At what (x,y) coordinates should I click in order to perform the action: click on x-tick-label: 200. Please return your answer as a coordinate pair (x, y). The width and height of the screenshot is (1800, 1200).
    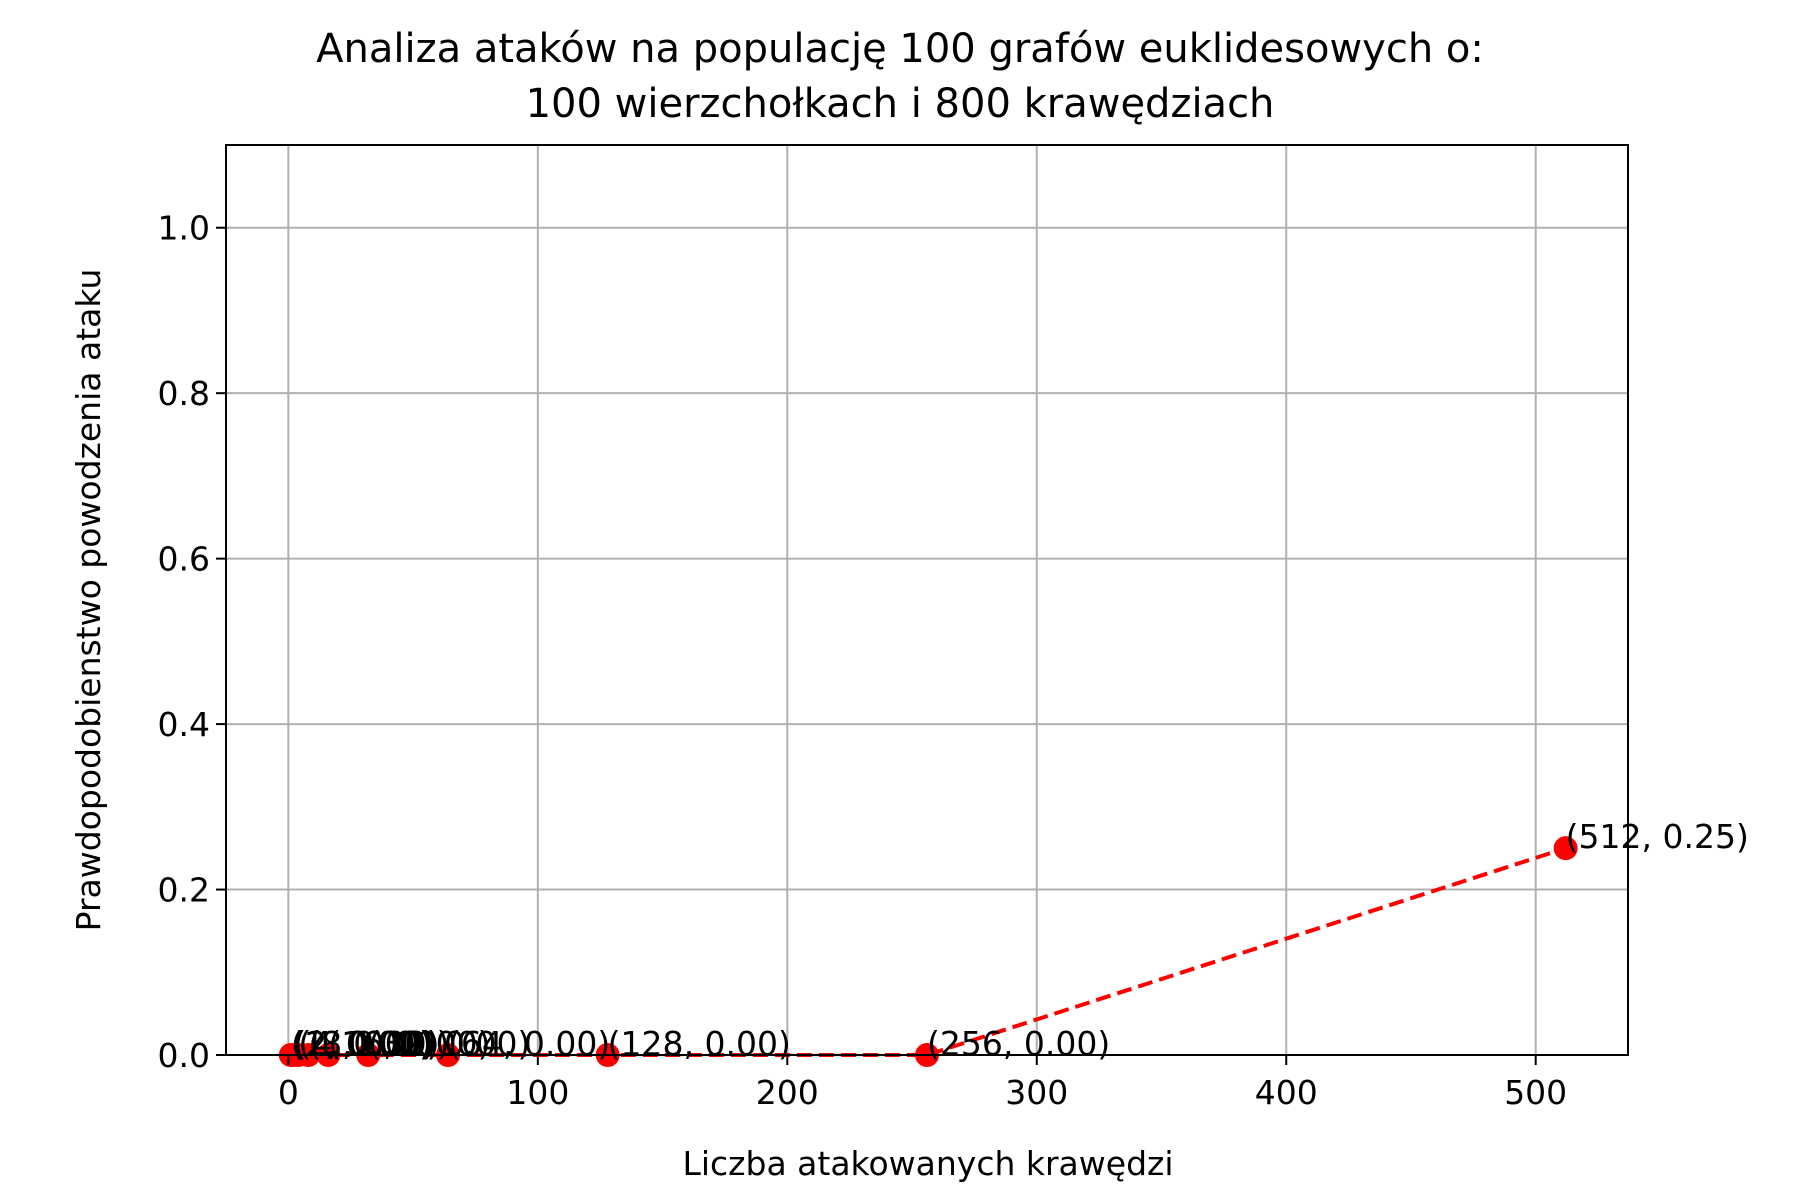
    Looking at the image, I should click on (787, 1092).